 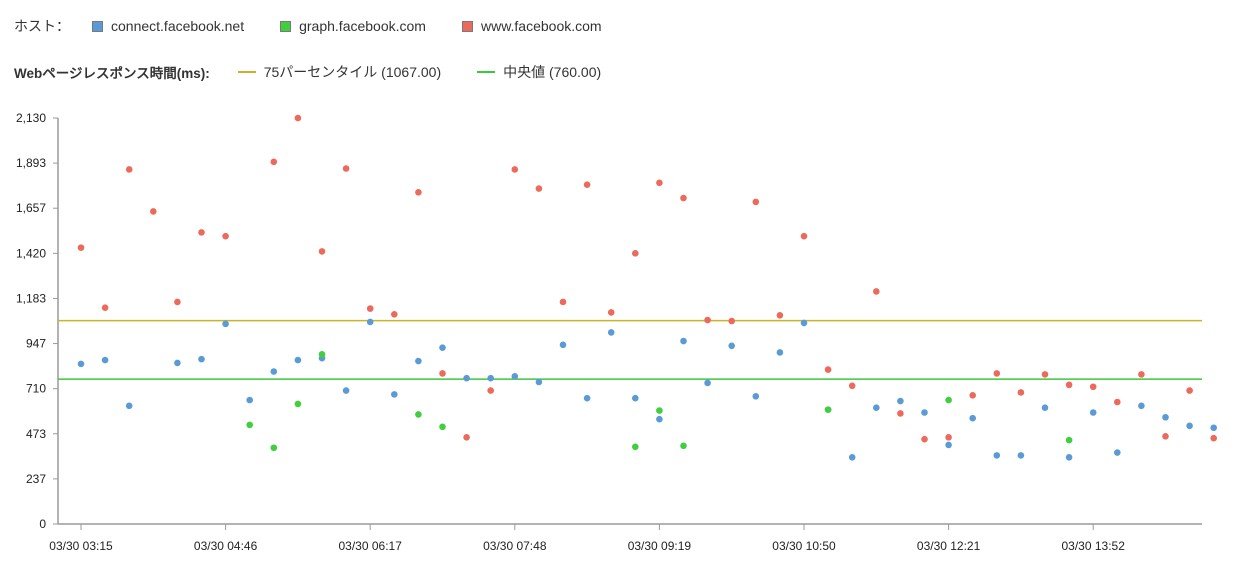 I want to click on legend-item-median: 中央値 (760.00), so click(x=539, y=72).